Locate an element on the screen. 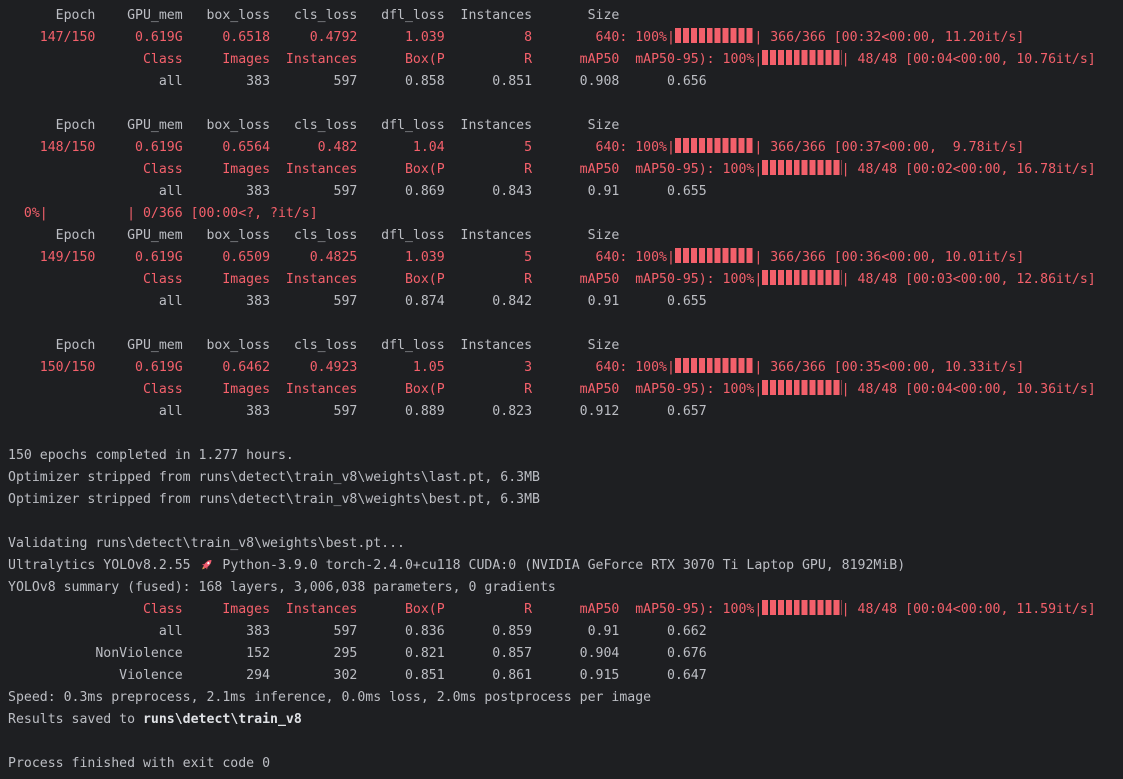 This screenshot has height=779, width=1123. terminal-line: 0%| | 0/366 [00:00<?, ?it/s] is located at coordinates (565, 214).